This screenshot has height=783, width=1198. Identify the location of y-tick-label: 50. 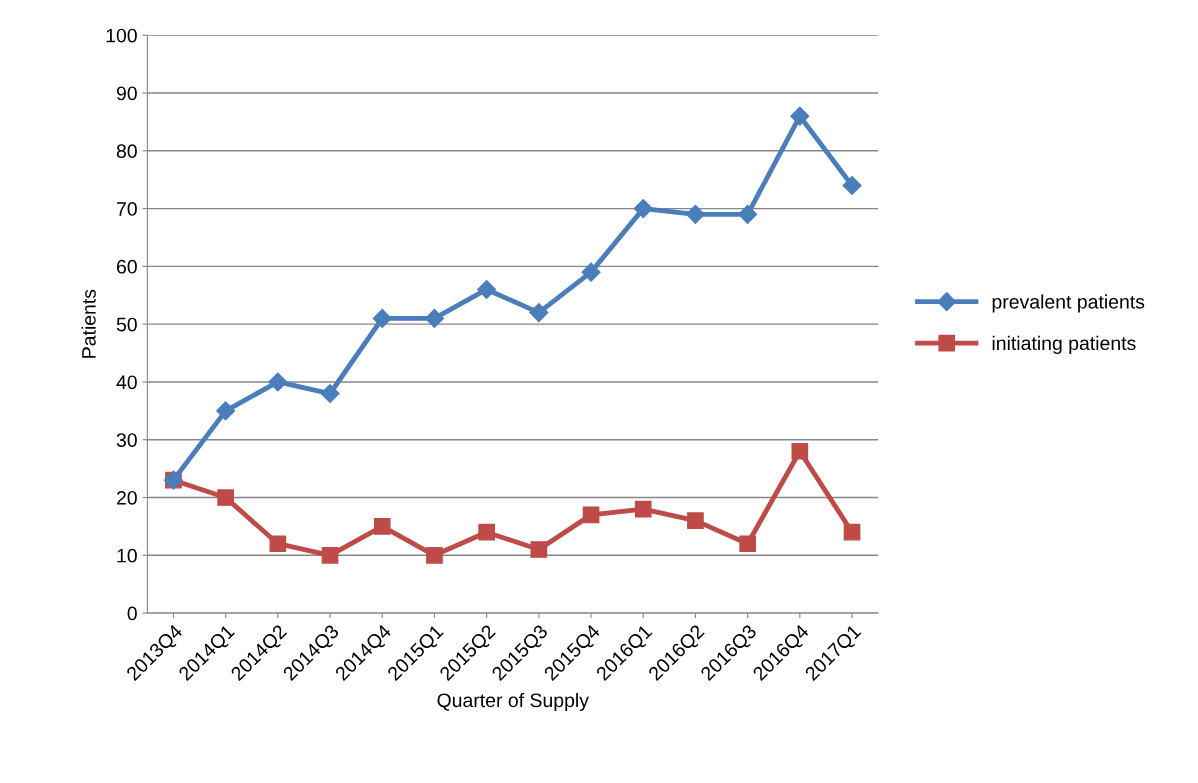
(126, 324).